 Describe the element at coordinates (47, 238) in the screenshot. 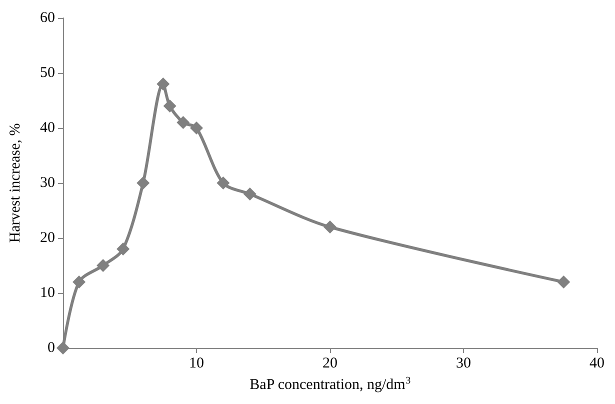

I see `y-tick-label: 20` at that location.